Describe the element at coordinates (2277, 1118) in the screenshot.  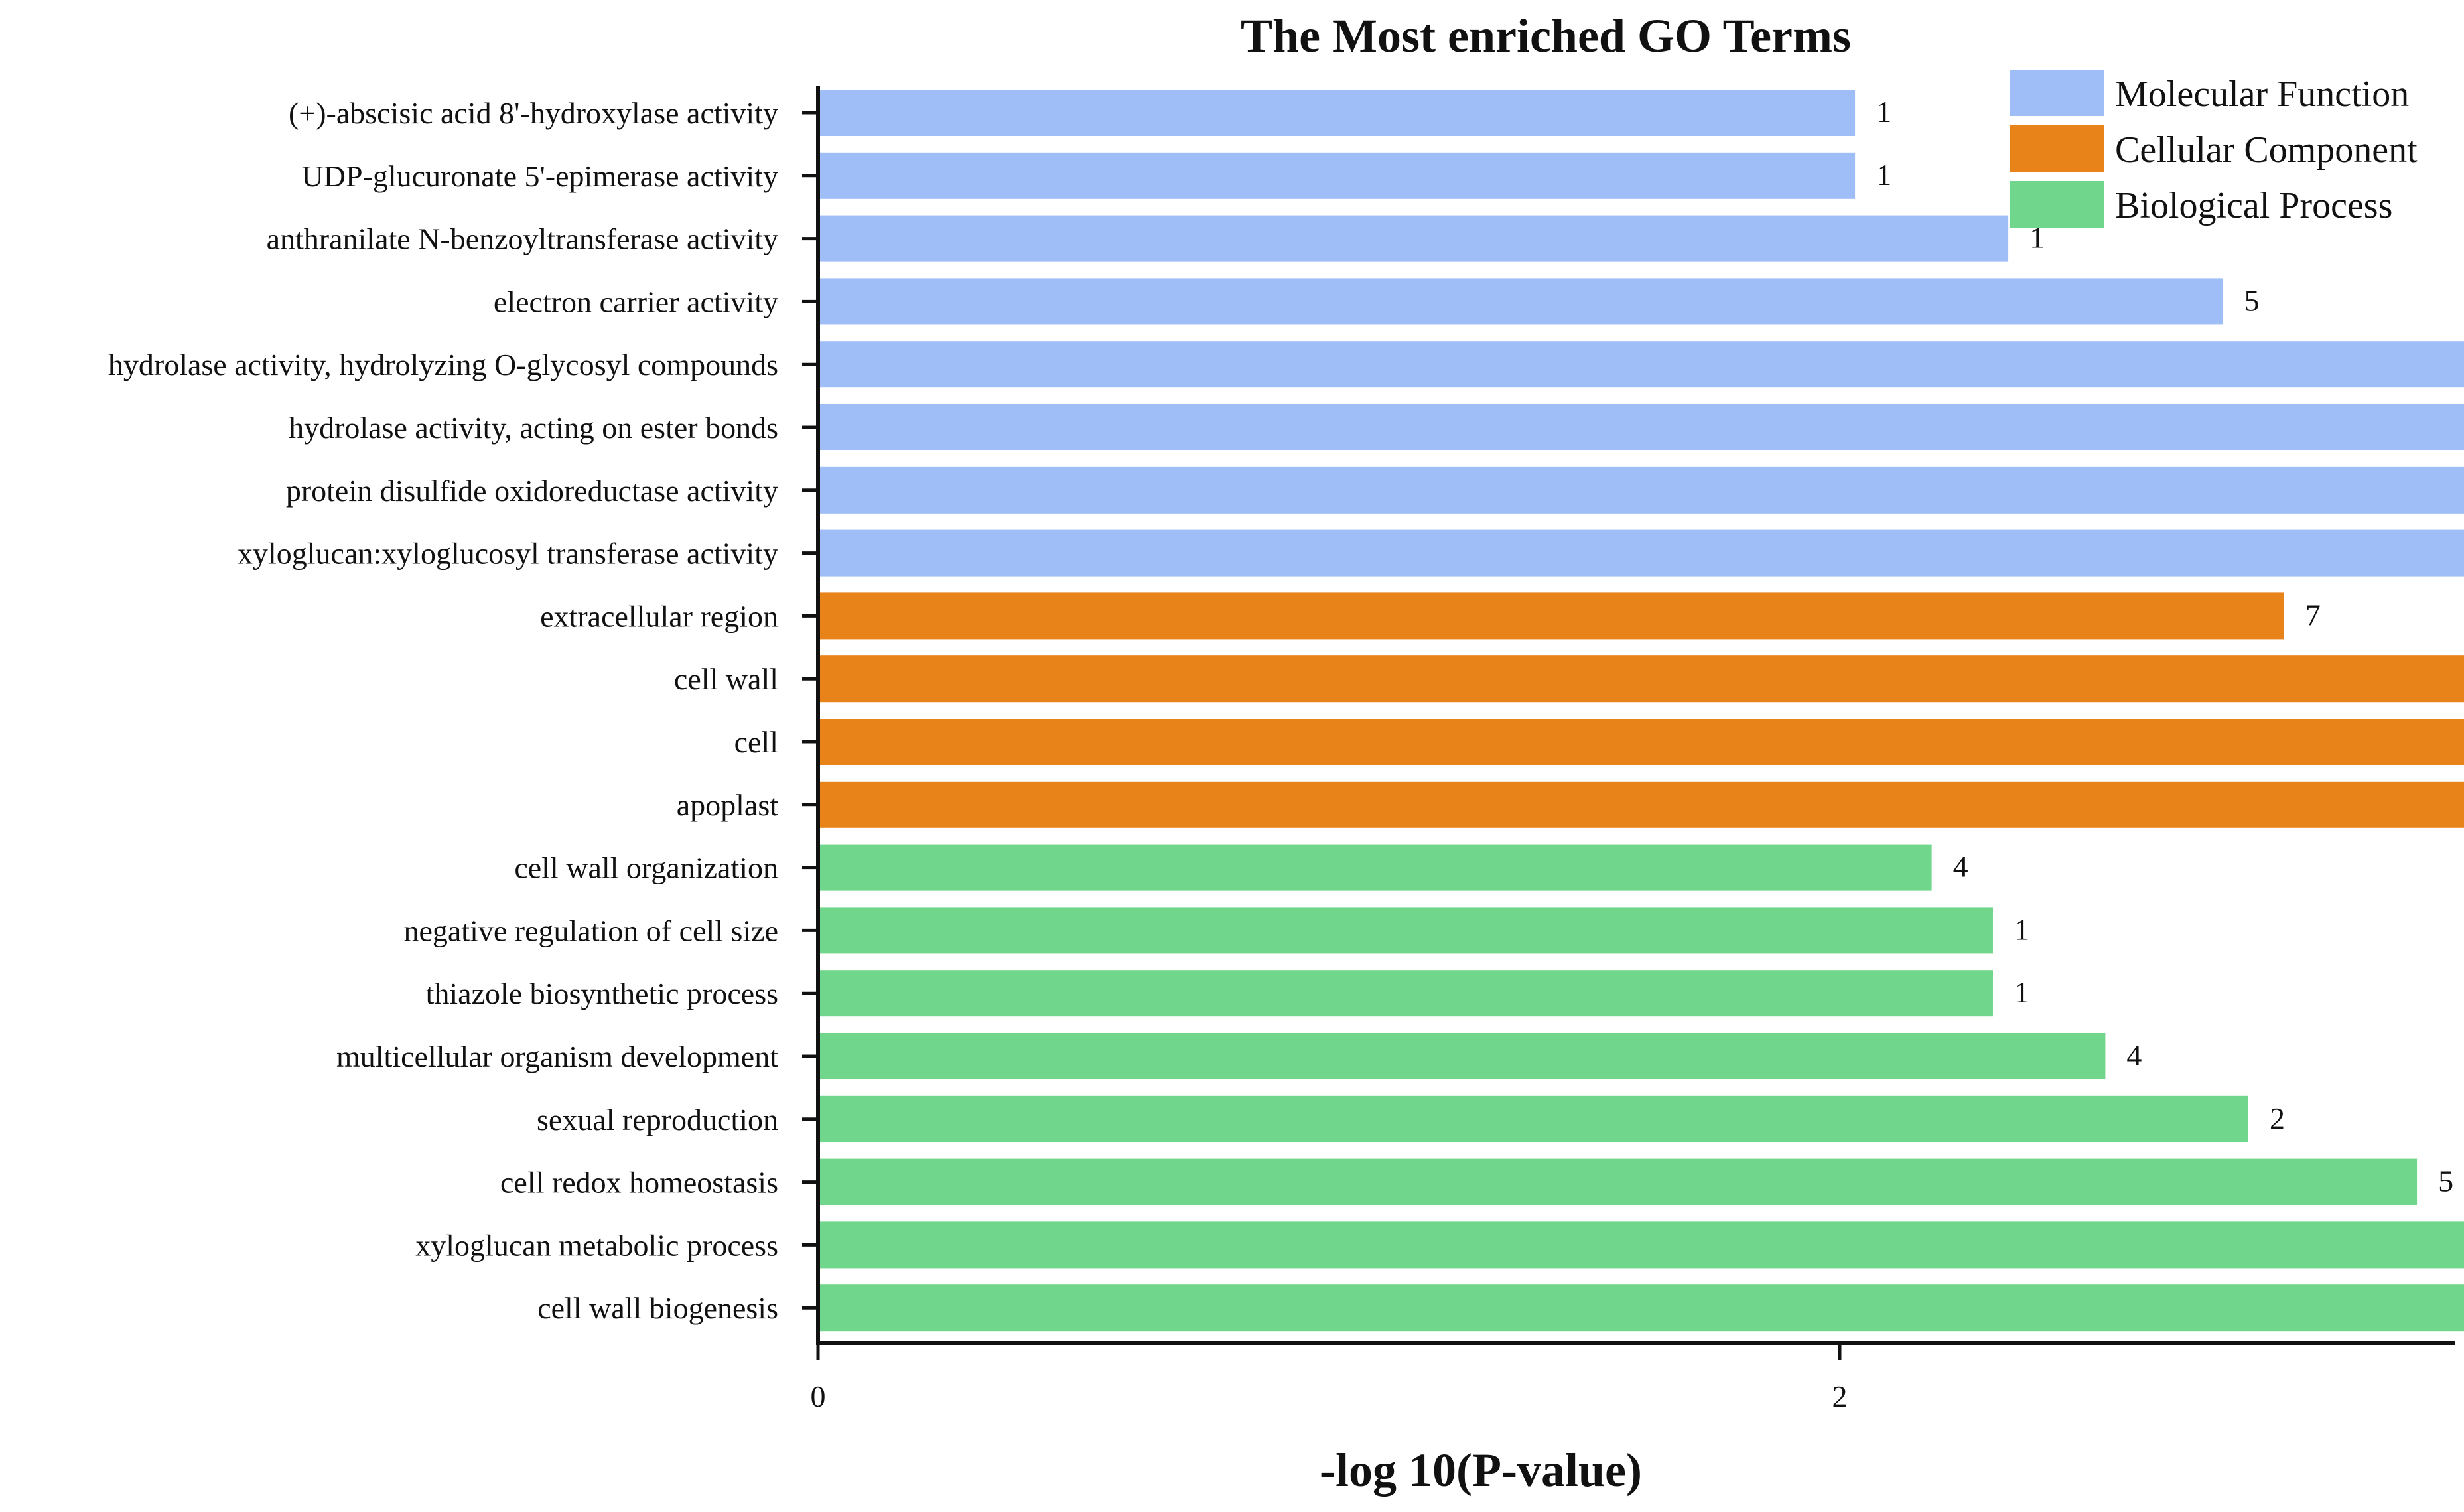
I see `data-label: 2` at that location.